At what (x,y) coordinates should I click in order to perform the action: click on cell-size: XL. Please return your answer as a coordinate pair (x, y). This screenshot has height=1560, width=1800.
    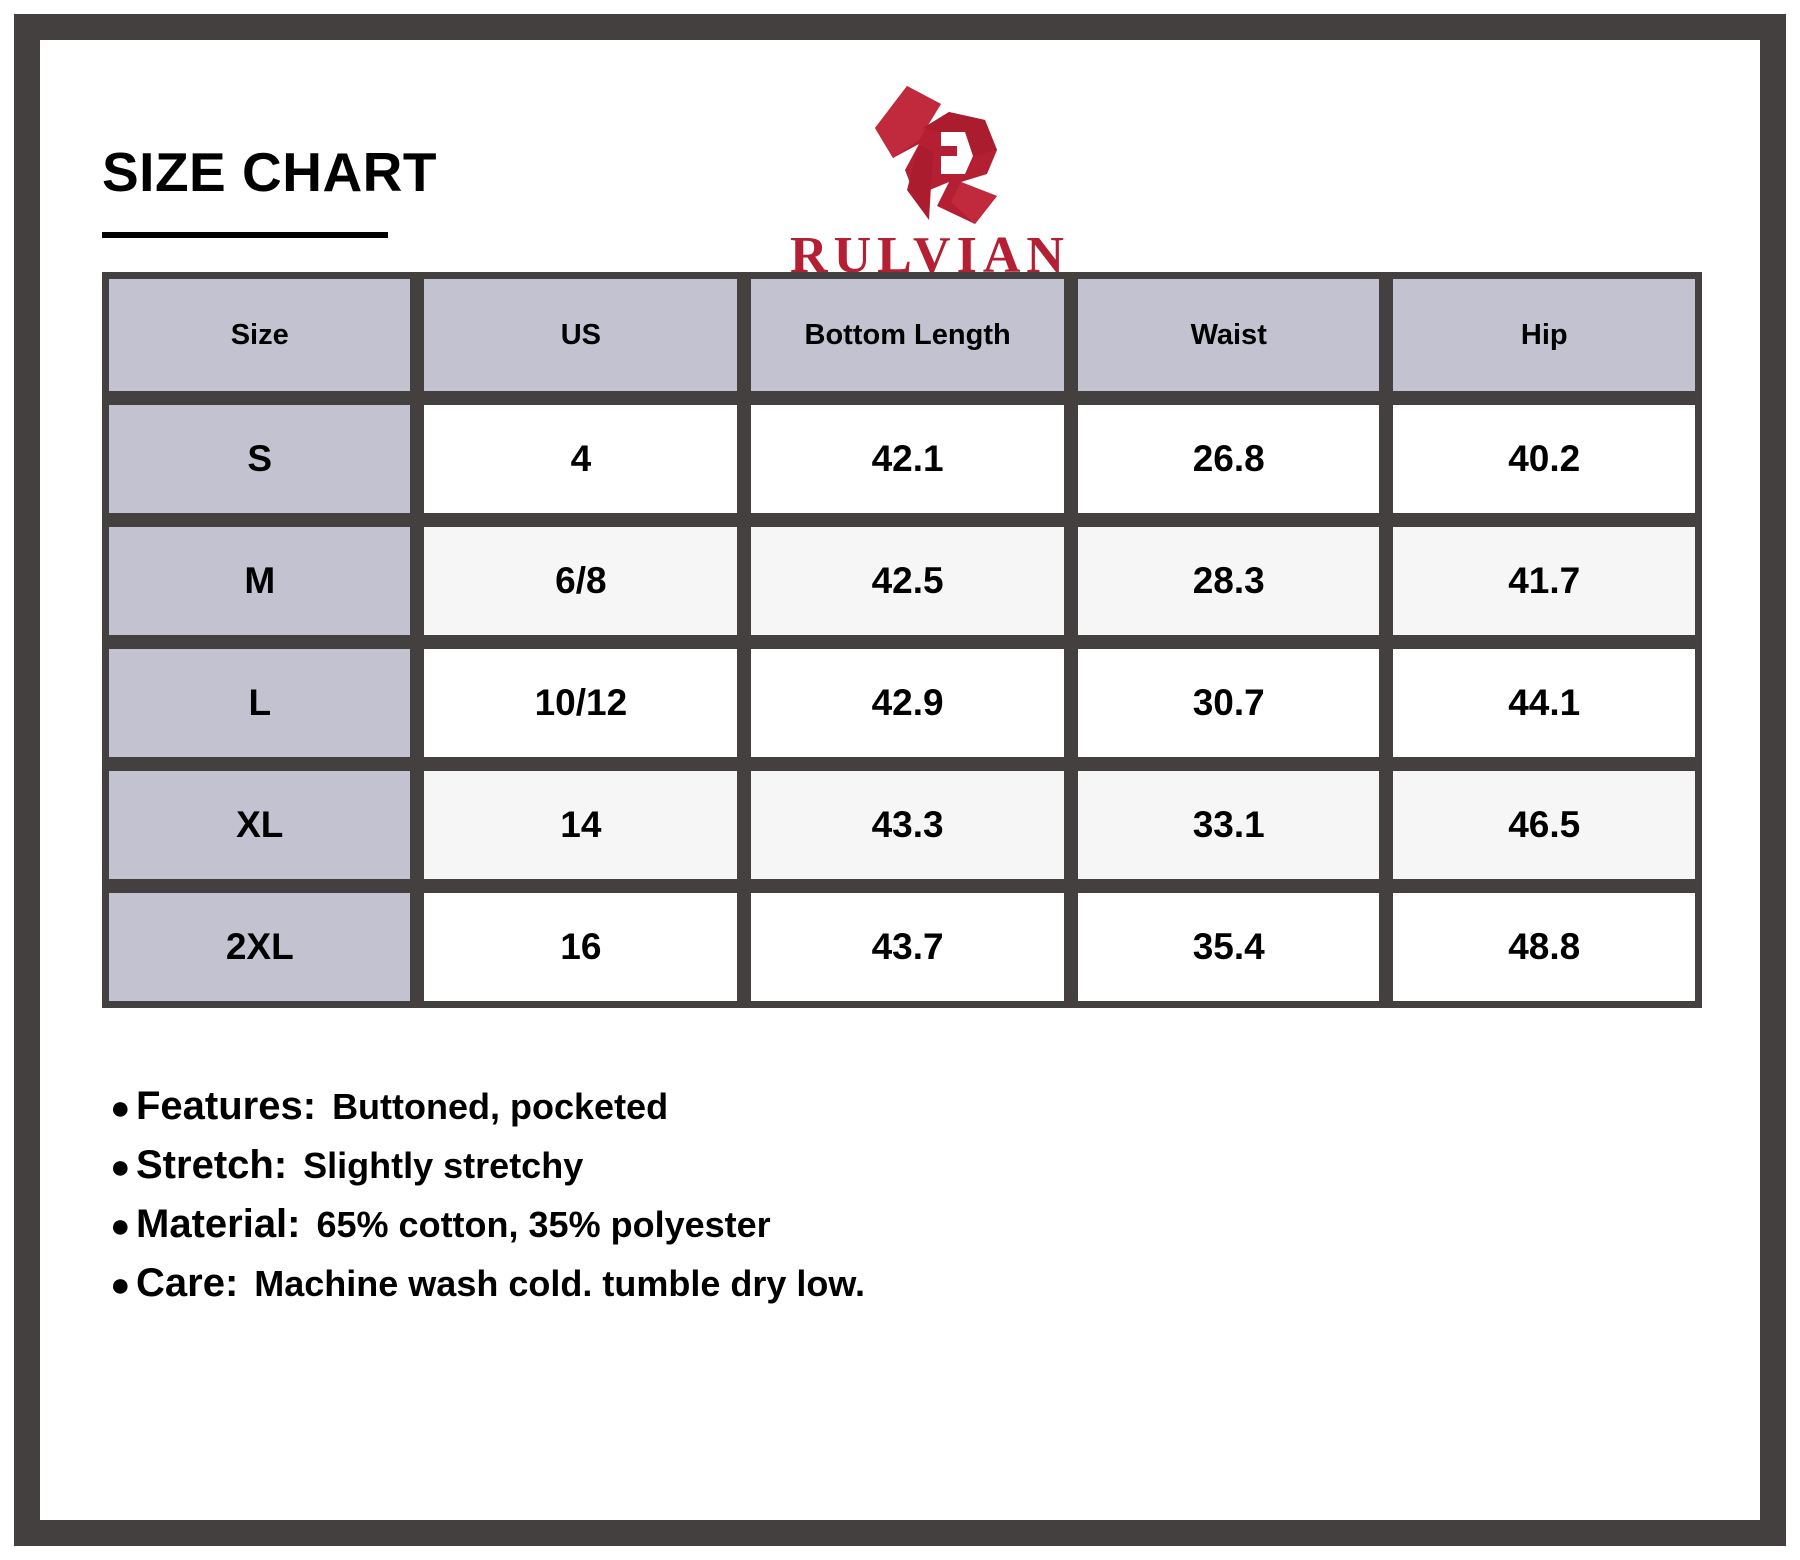
    Looking at the image, I should click on (260, 825).